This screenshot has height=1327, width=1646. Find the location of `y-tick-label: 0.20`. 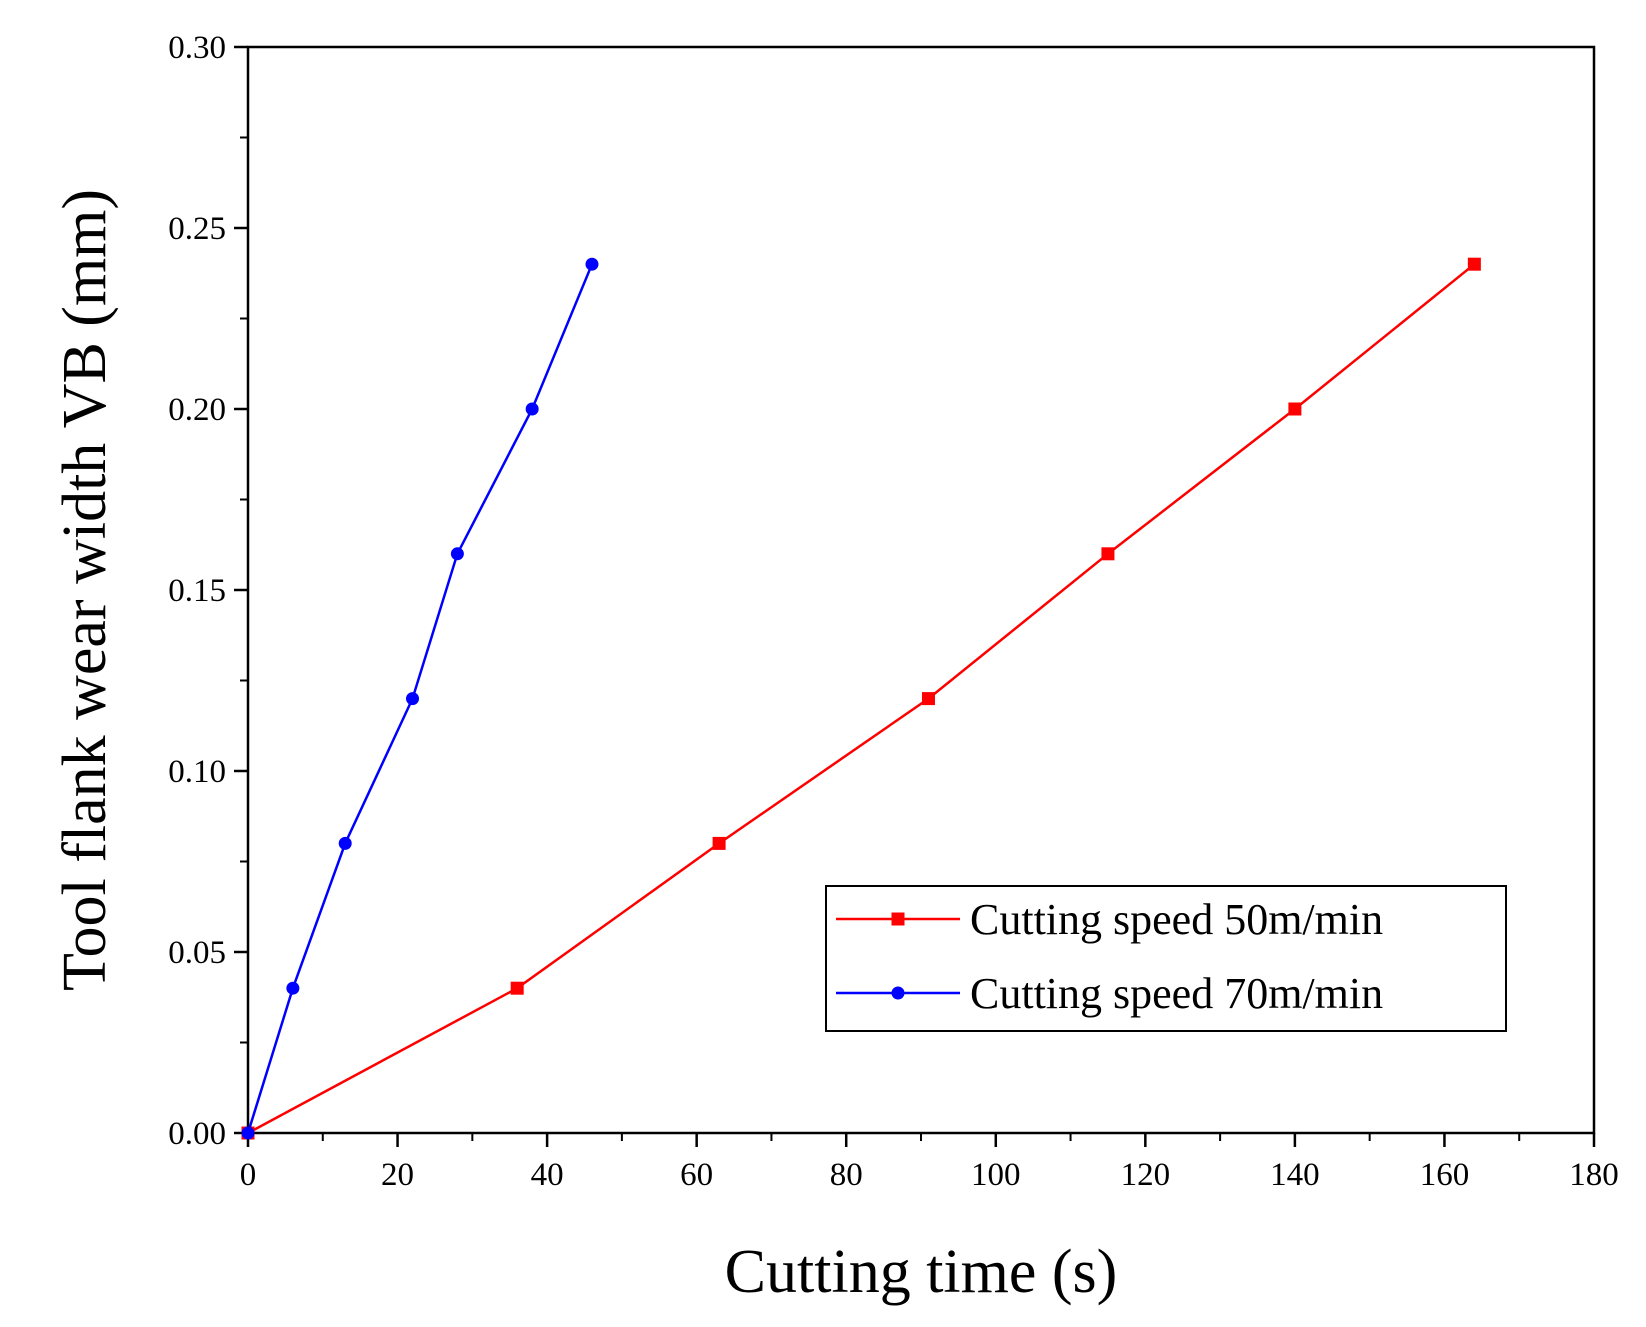

y-tick-label: 0.20 is located at coordinates (197, 410).